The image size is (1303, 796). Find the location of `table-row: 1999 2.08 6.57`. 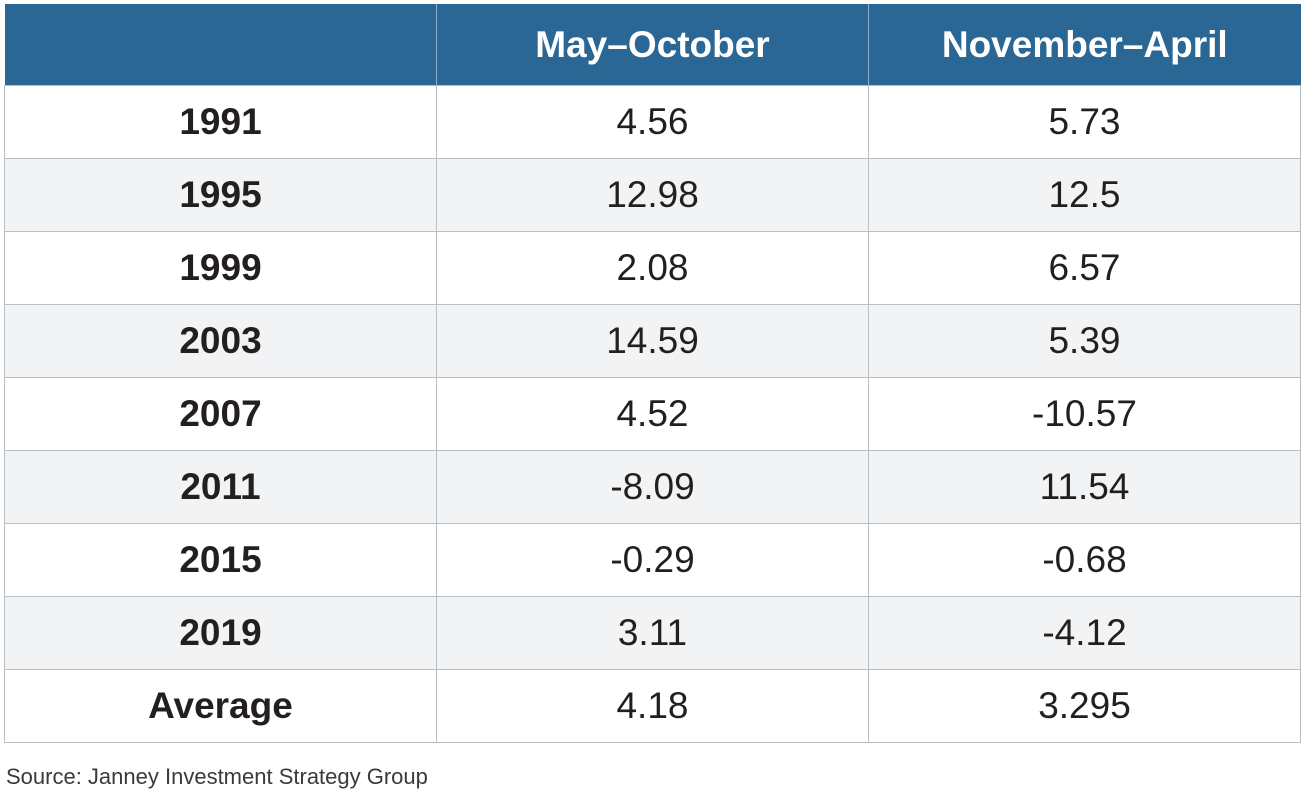

table-row: 1999 2.08 6.57 is located at coordinates (652, 268).